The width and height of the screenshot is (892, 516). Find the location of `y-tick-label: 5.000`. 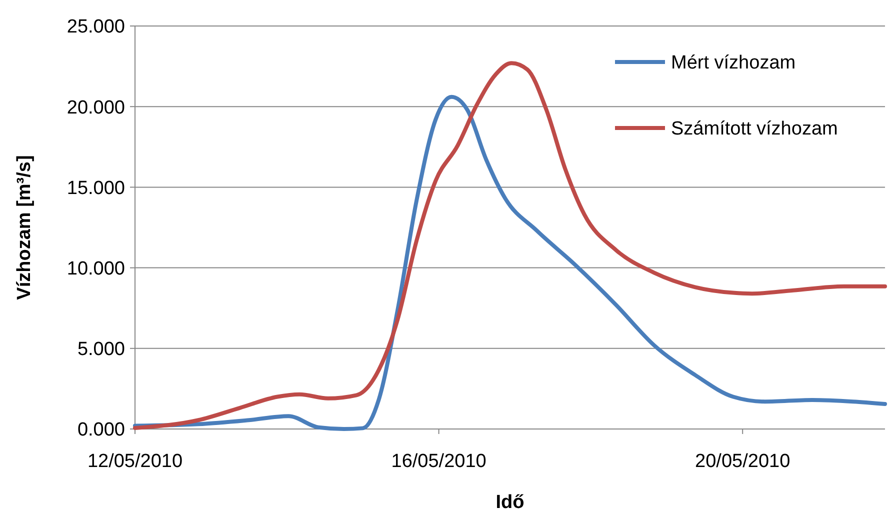

y-tick-label: 5.000 is located at coordinates (101, 349).